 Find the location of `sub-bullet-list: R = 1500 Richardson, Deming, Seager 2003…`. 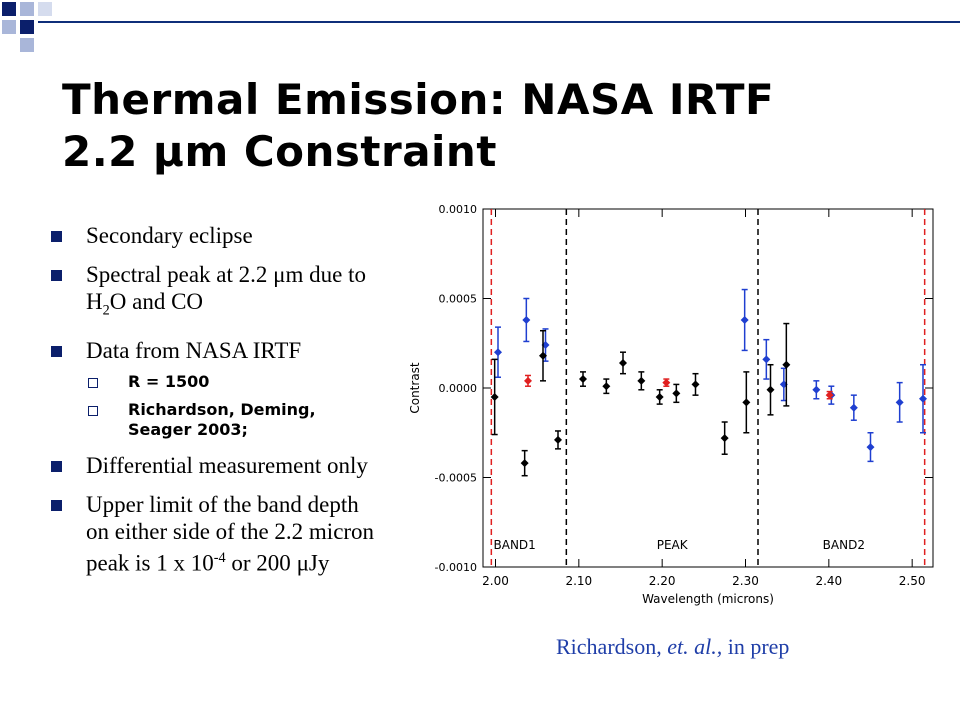

sub-bullet-list: R = 1500 Richardson, Deming, Seager 2003… is located at coordinates (232, 406).